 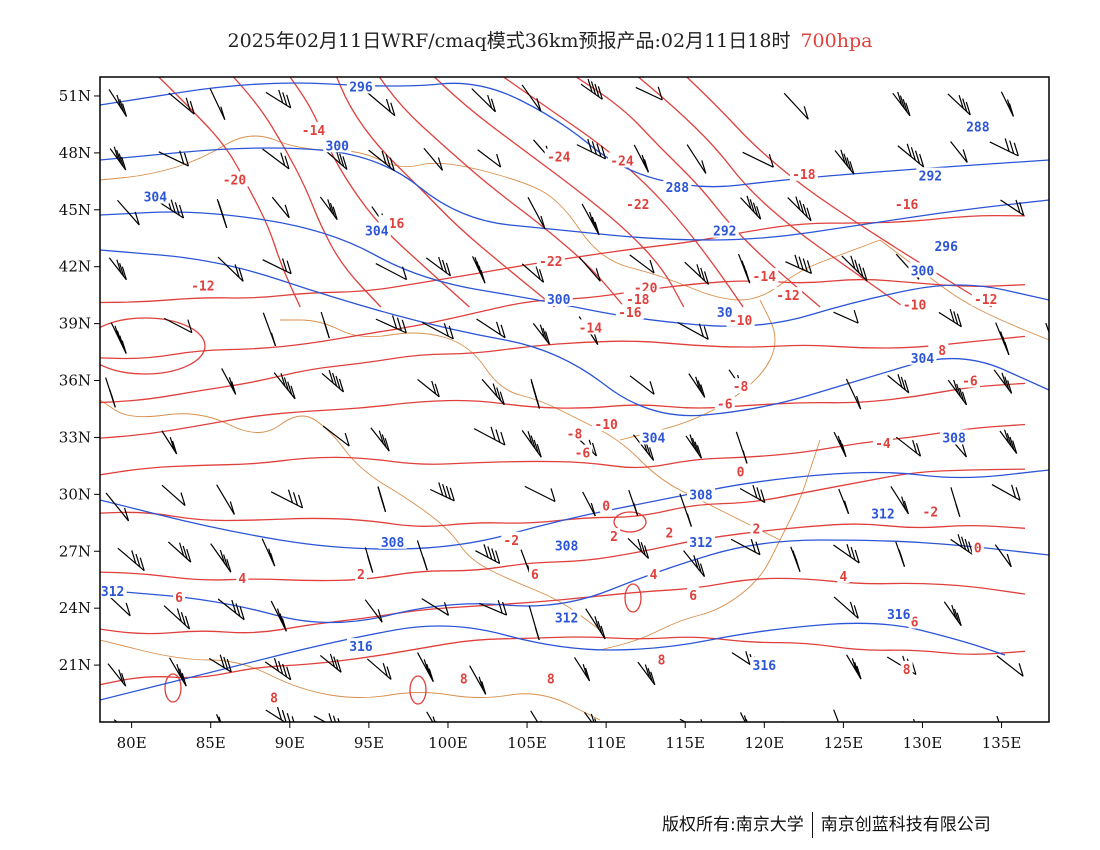 What do you see at coordinates (566, 619) in the screenshot?
I see `height-label: 312` at bounding box center [566, 619].